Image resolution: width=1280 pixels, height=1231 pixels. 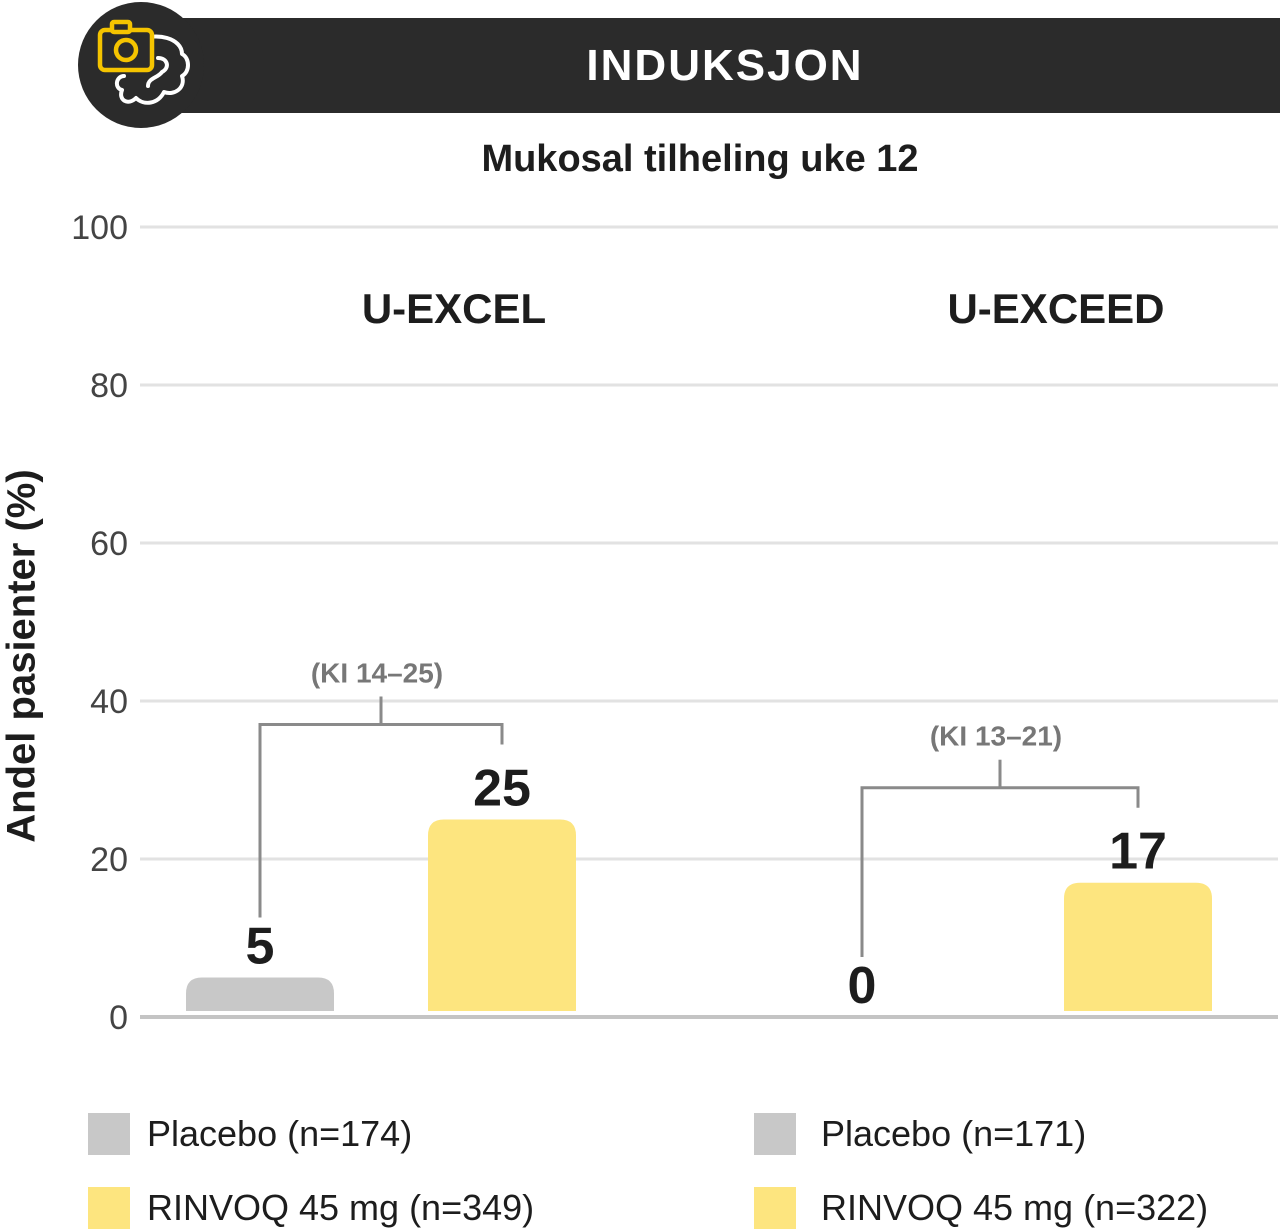 What do you see at coordinates (502, 789) in the screenshot?
I see `bar-value-label: 25` at bounding box center [502, 789].